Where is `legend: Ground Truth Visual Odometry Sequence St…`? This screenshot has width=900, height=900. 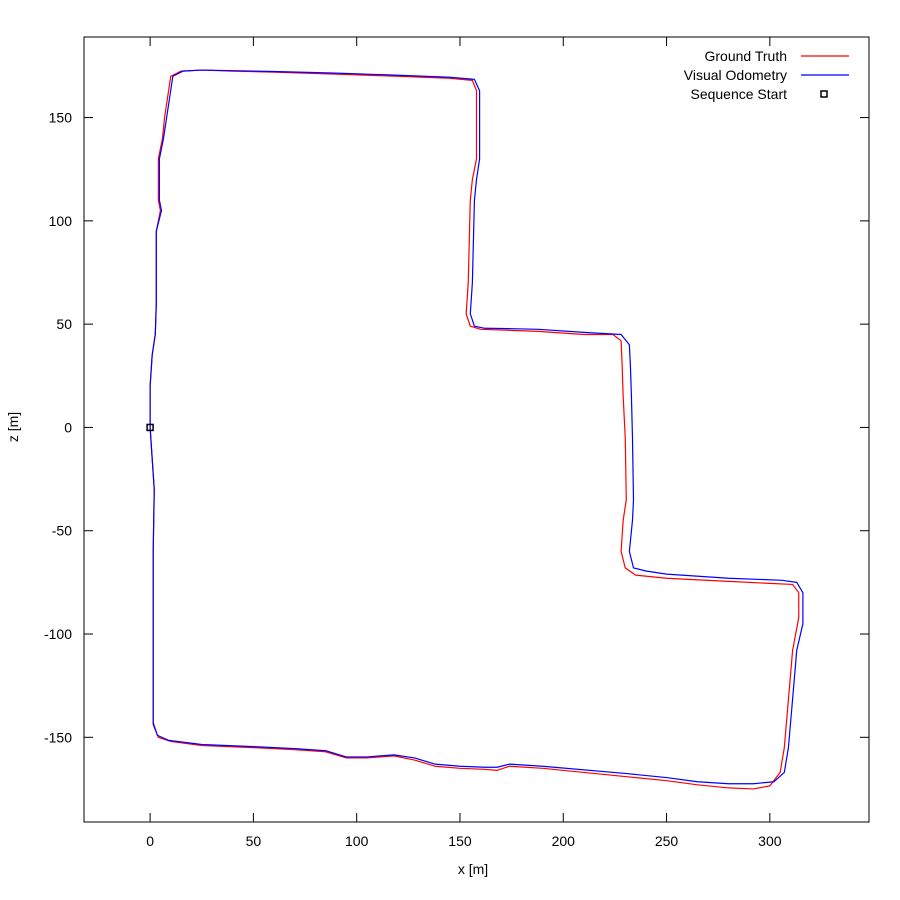
legend: Ground Truth Visual Odometry Sequence St… is located at coordinates (766, 75).